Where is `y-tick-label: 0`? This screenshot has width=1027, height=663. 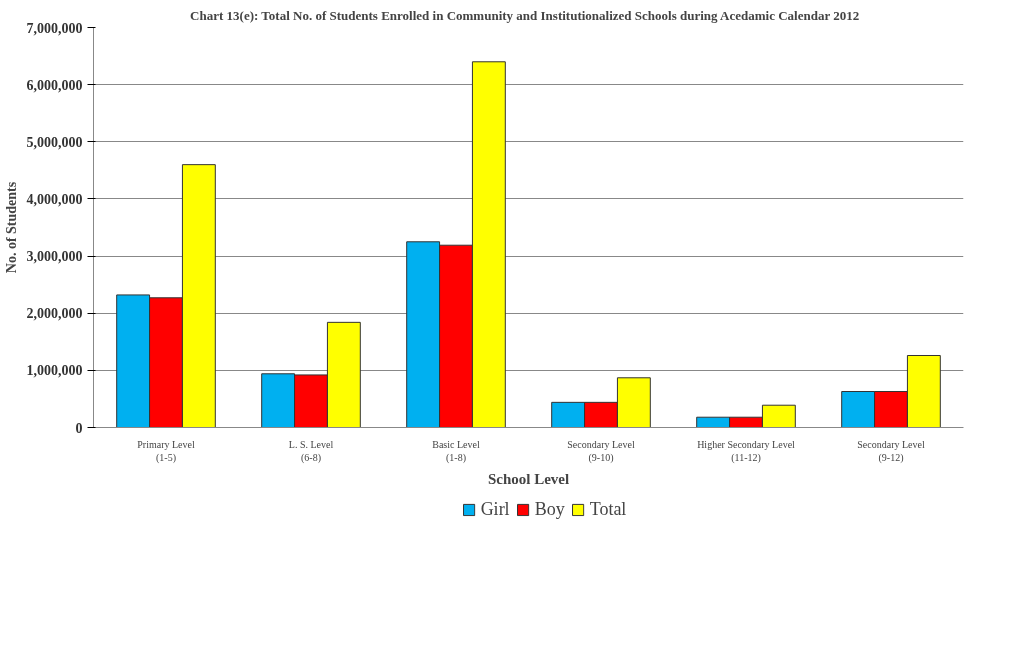 y-tick-label: 0 is located at coordinates (79, 428).